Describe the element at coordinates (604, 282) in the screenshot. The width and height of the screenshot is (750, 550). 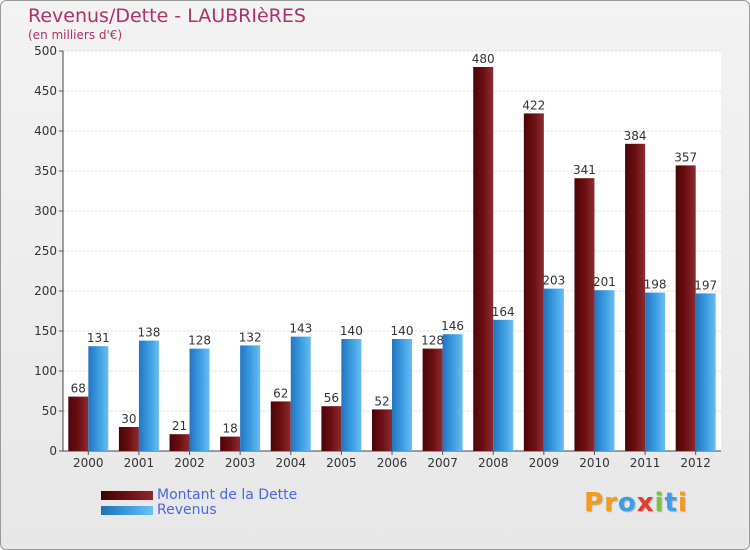
I see `data-label-revenus: 201` at that location.